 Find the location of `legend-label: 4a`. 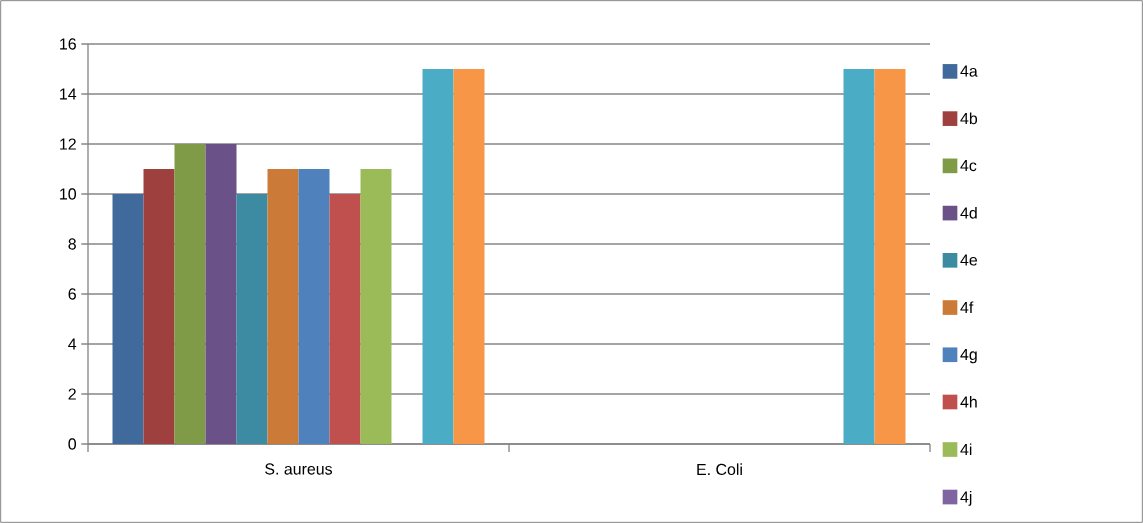

legend-label: 4a is located at coordinates (969, 71).